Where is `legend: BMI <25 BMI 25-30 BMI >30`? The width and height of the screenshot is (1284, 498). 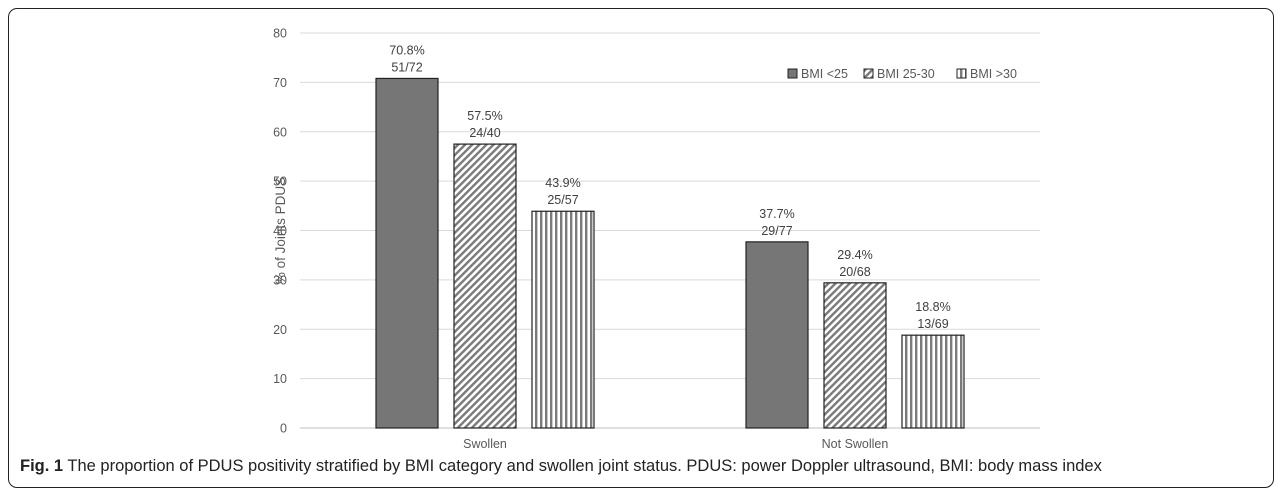
legend: BMI <25 BMI 25-30 BMI >30 is located at coordinates (902, 74).